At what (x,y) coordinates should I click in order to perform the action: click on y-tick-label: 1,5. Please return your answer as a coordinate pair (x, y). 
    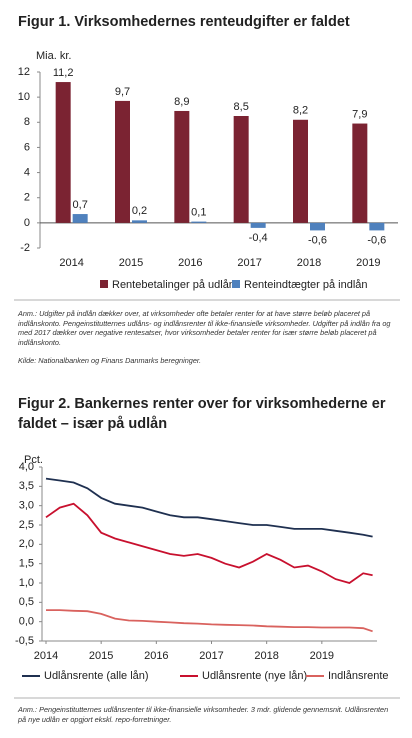
    Looking at the image, I should click on (26, 564).